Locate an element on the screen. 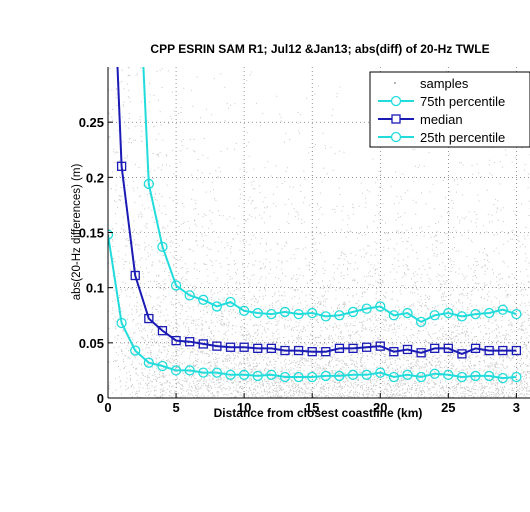 The height and width of the screenshot is (512, 530). legend-entry: samples is located at coordinates (431, 83).